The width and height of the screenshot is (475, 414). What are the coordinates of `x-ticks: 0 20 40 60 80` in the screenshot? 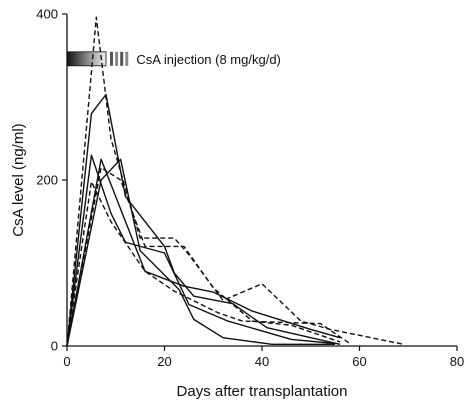 It's located at (263, 357).